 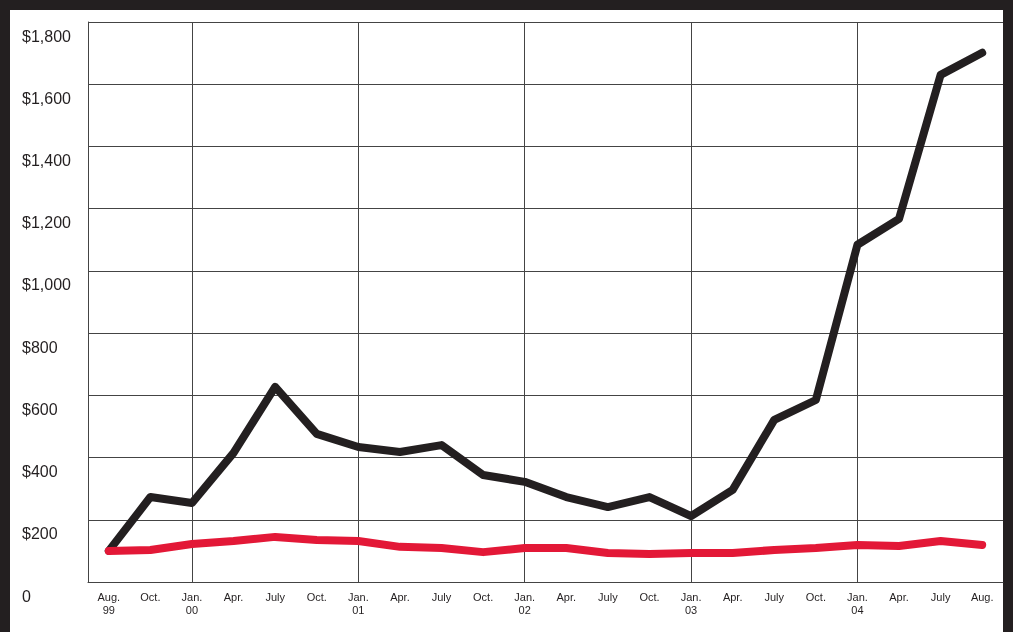 I want to click on x-tick-label: Jan. 00, so click(x=192, y=603).